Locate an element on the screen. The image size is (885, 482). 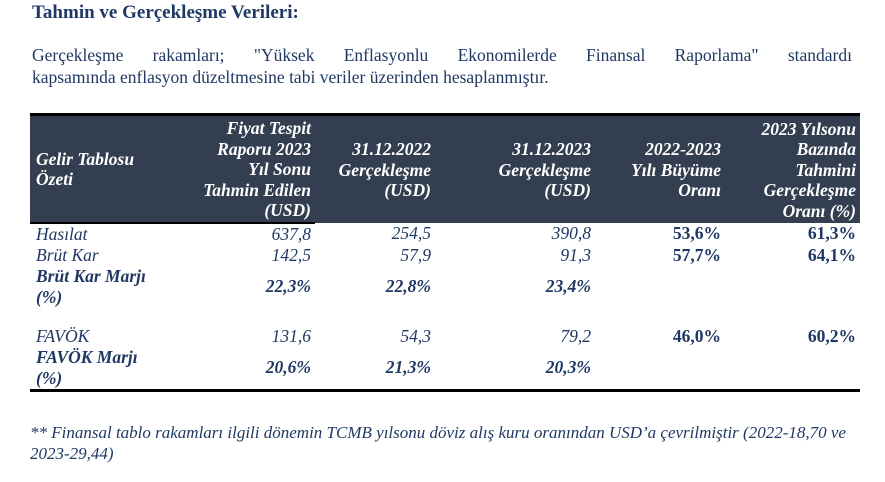
header-line: 31.12.2022 is located at coordinates (391, 149).